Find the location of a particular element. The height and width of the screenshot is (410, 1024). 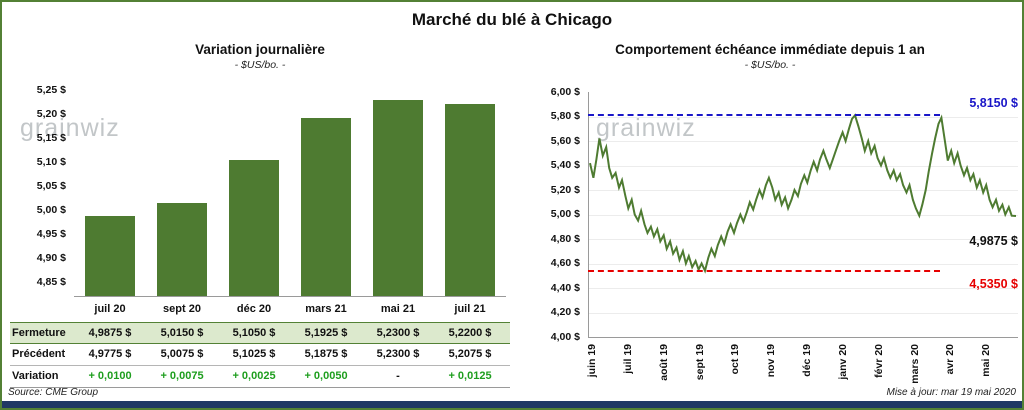

row-label: Fermeture is located at coordinates (39, 333).